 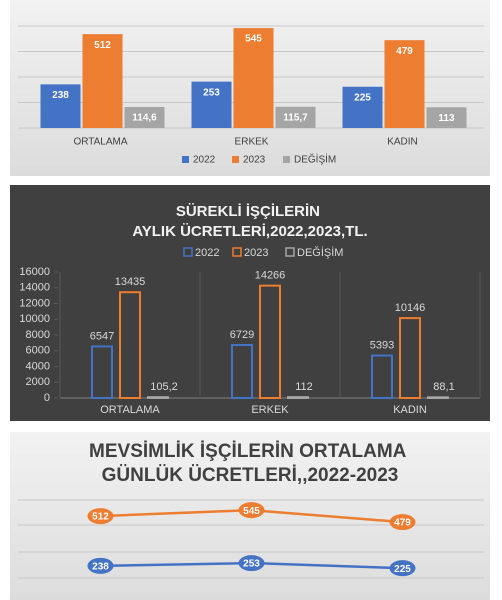 What do you see at coordinates (38, 335) in the screenshot?
I see `y-tick-label: 8000` at bounding box center [38, 335].